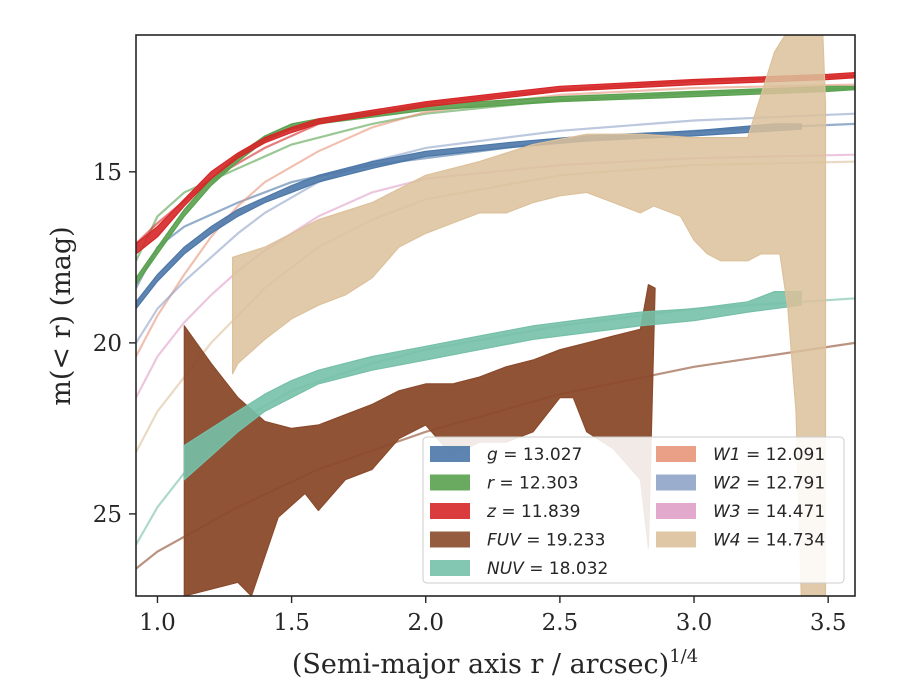 The image size is (900, 700). I want to click on y-tick-label: 20, so click(107, 344).